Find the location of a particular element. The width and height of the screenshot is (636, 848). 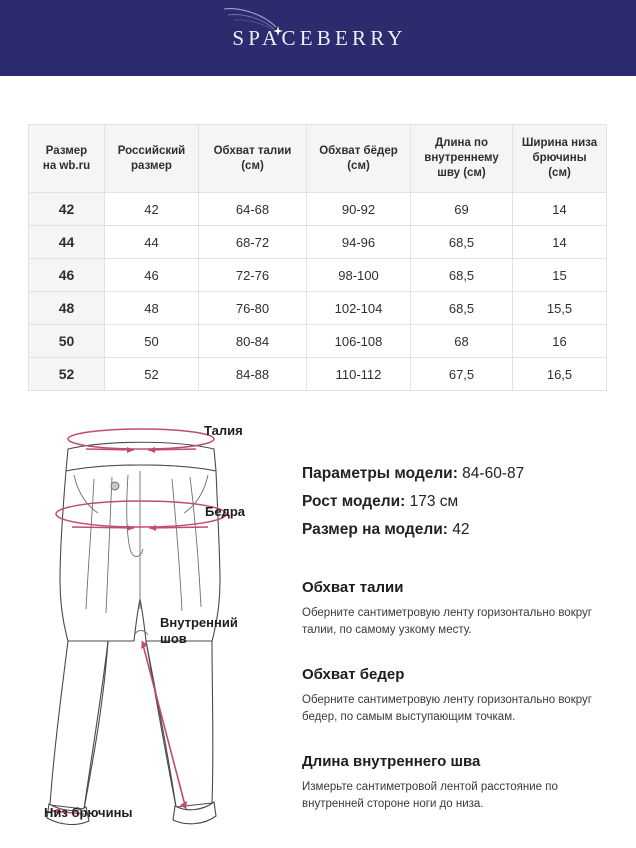

brand-logo: SPACEBERRY is located at coordinates (315, 34).